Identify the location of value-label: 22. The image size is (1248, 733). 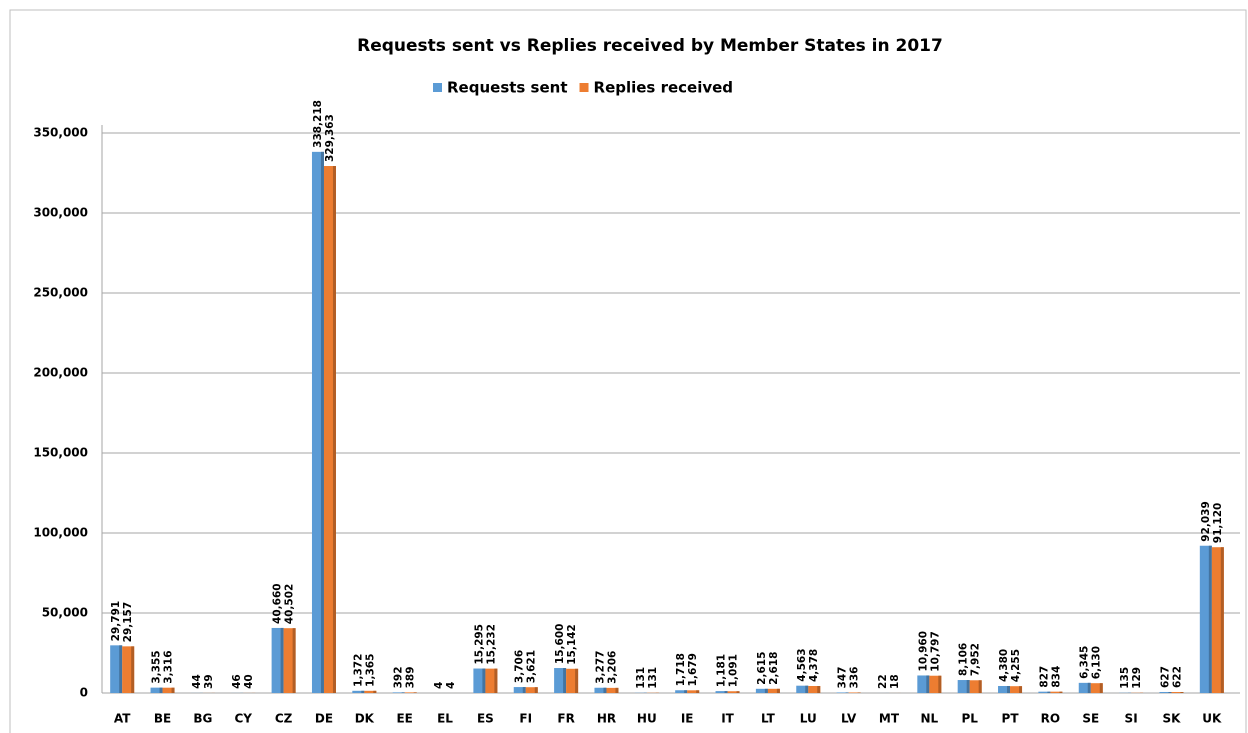
(883, 681).